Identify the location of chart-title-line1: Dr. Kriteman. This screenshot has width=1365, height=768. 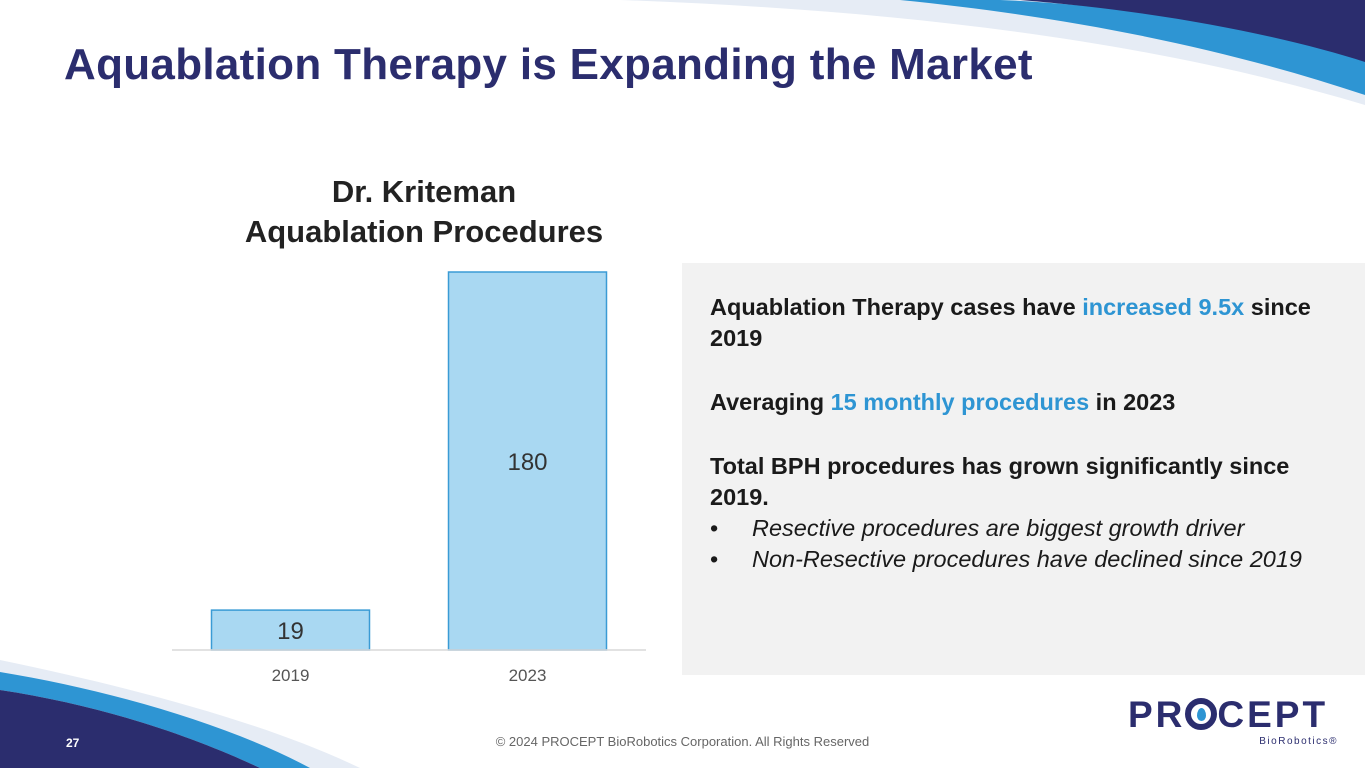
(424, 191).